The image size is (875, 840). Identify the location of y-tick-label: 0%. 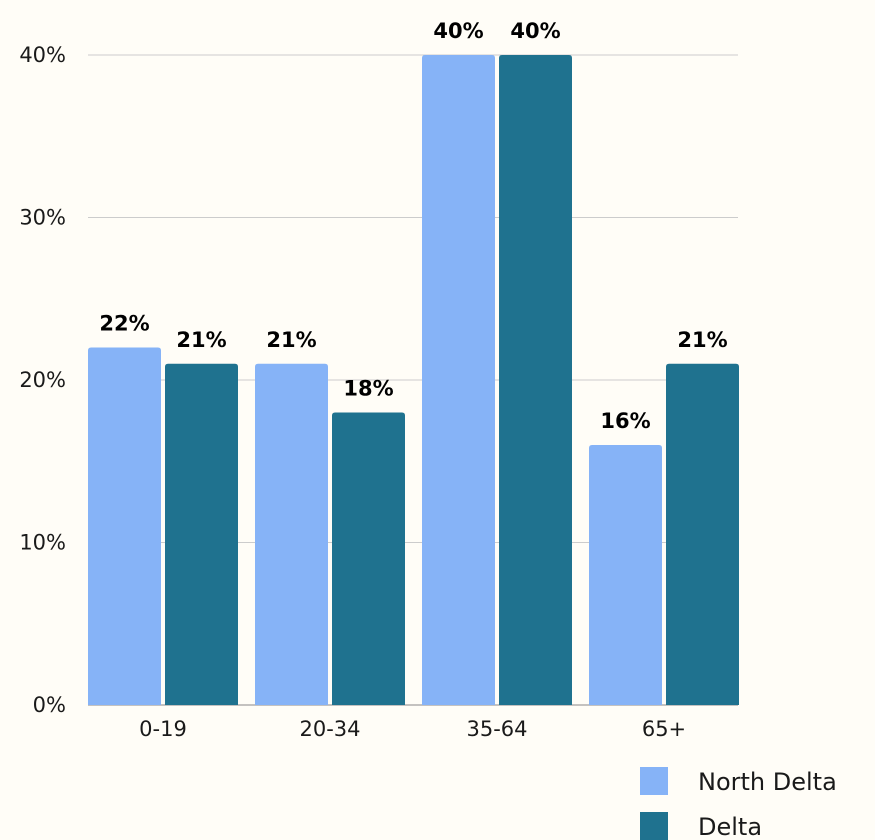
(49, 705).